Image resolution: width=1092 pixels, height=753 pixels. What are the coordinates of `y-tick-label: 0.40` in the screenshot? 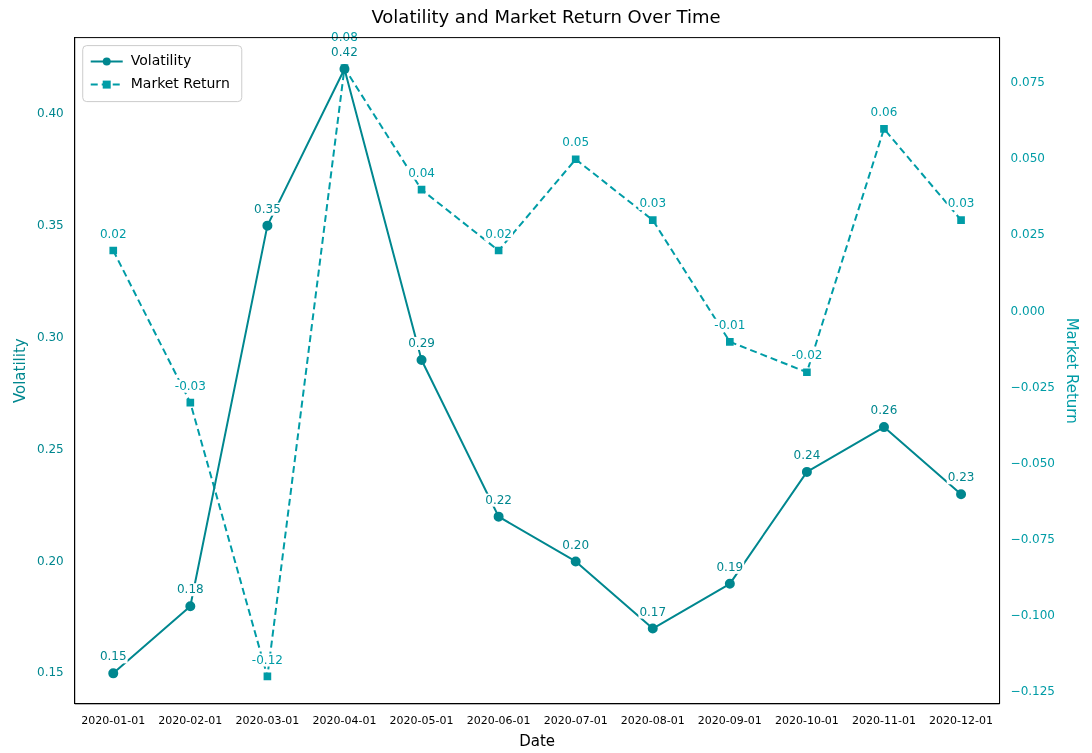 It's located at (50, 112).